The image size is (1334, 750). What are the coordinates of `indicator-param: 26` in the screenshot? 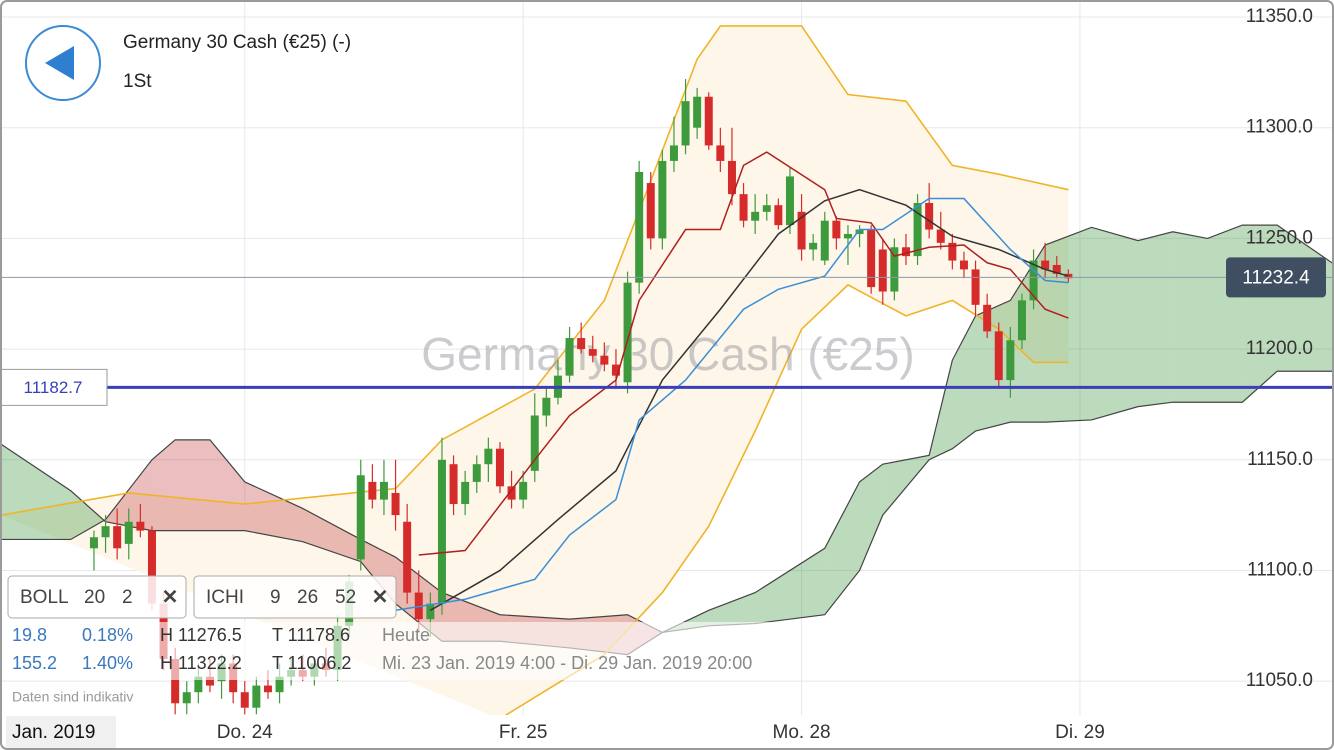 It's located at (307, 597).